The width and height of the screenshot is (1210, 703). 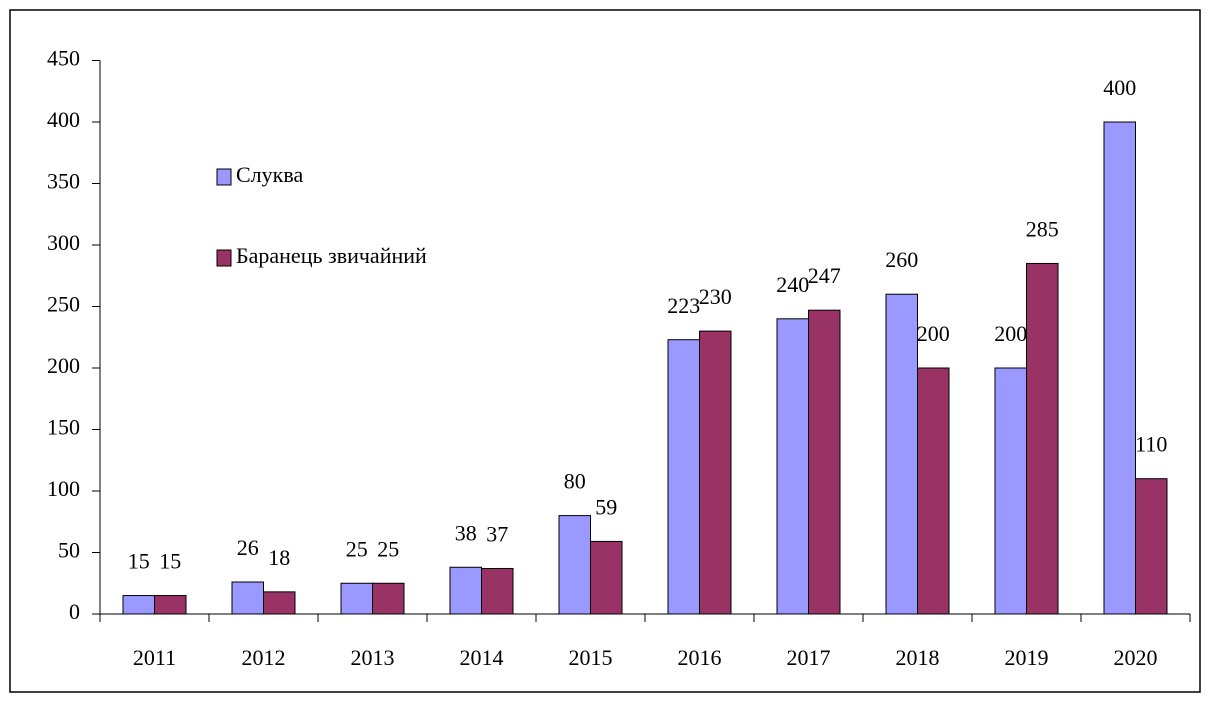 What do you see at coordinates (482, 657) in the screenshot?
I see `x-tick-label: 2014` at bounding box center [482, 657].